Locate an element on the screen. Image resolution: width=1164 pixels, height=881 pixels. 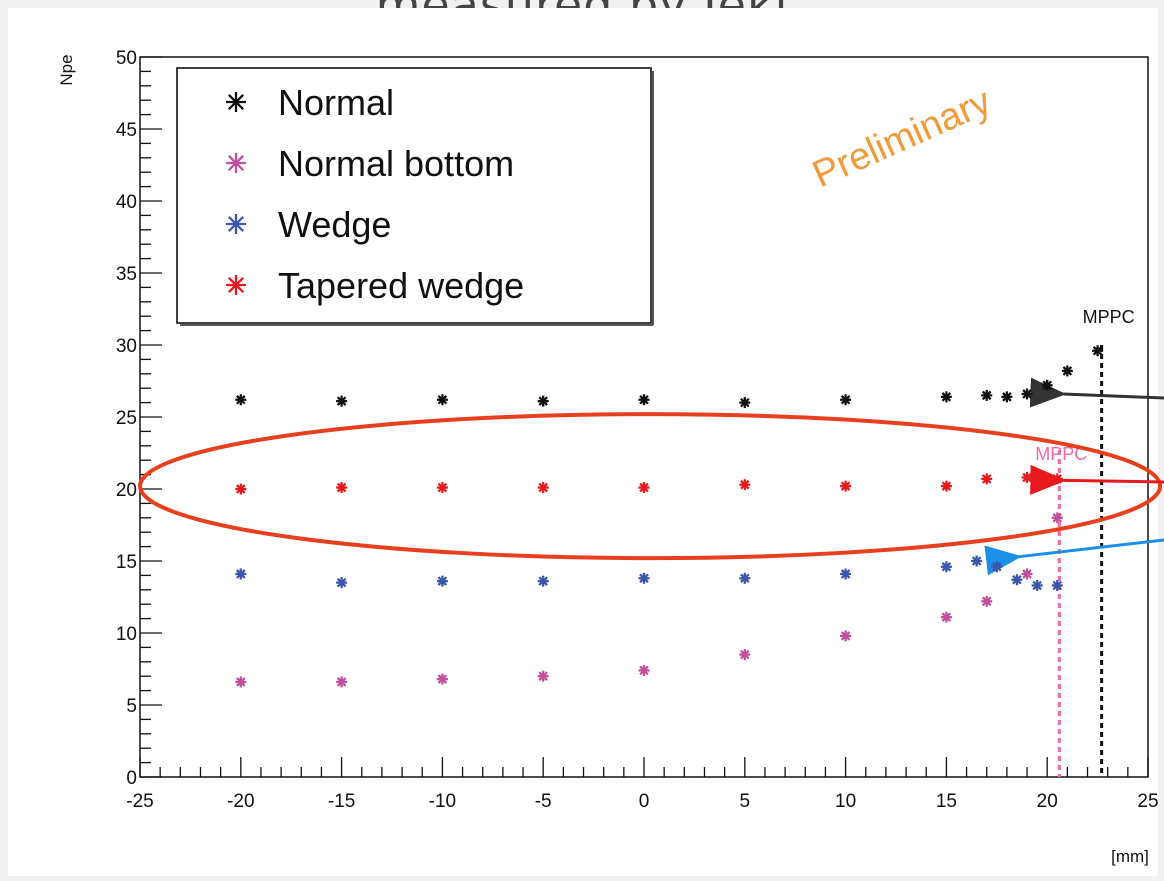
legend-label: Wedge is located at coordinates (334, 224).